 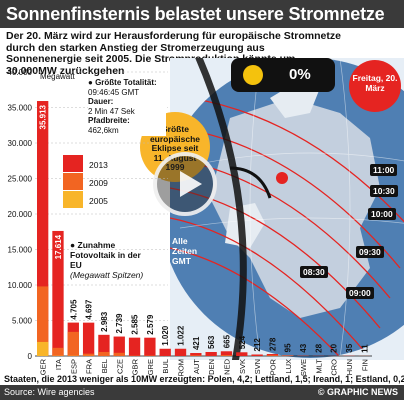 What do you see at coordinates (73, 366) in the screenshot?
I see `x-tick-label: ESP` at bounding box center [73, 366].